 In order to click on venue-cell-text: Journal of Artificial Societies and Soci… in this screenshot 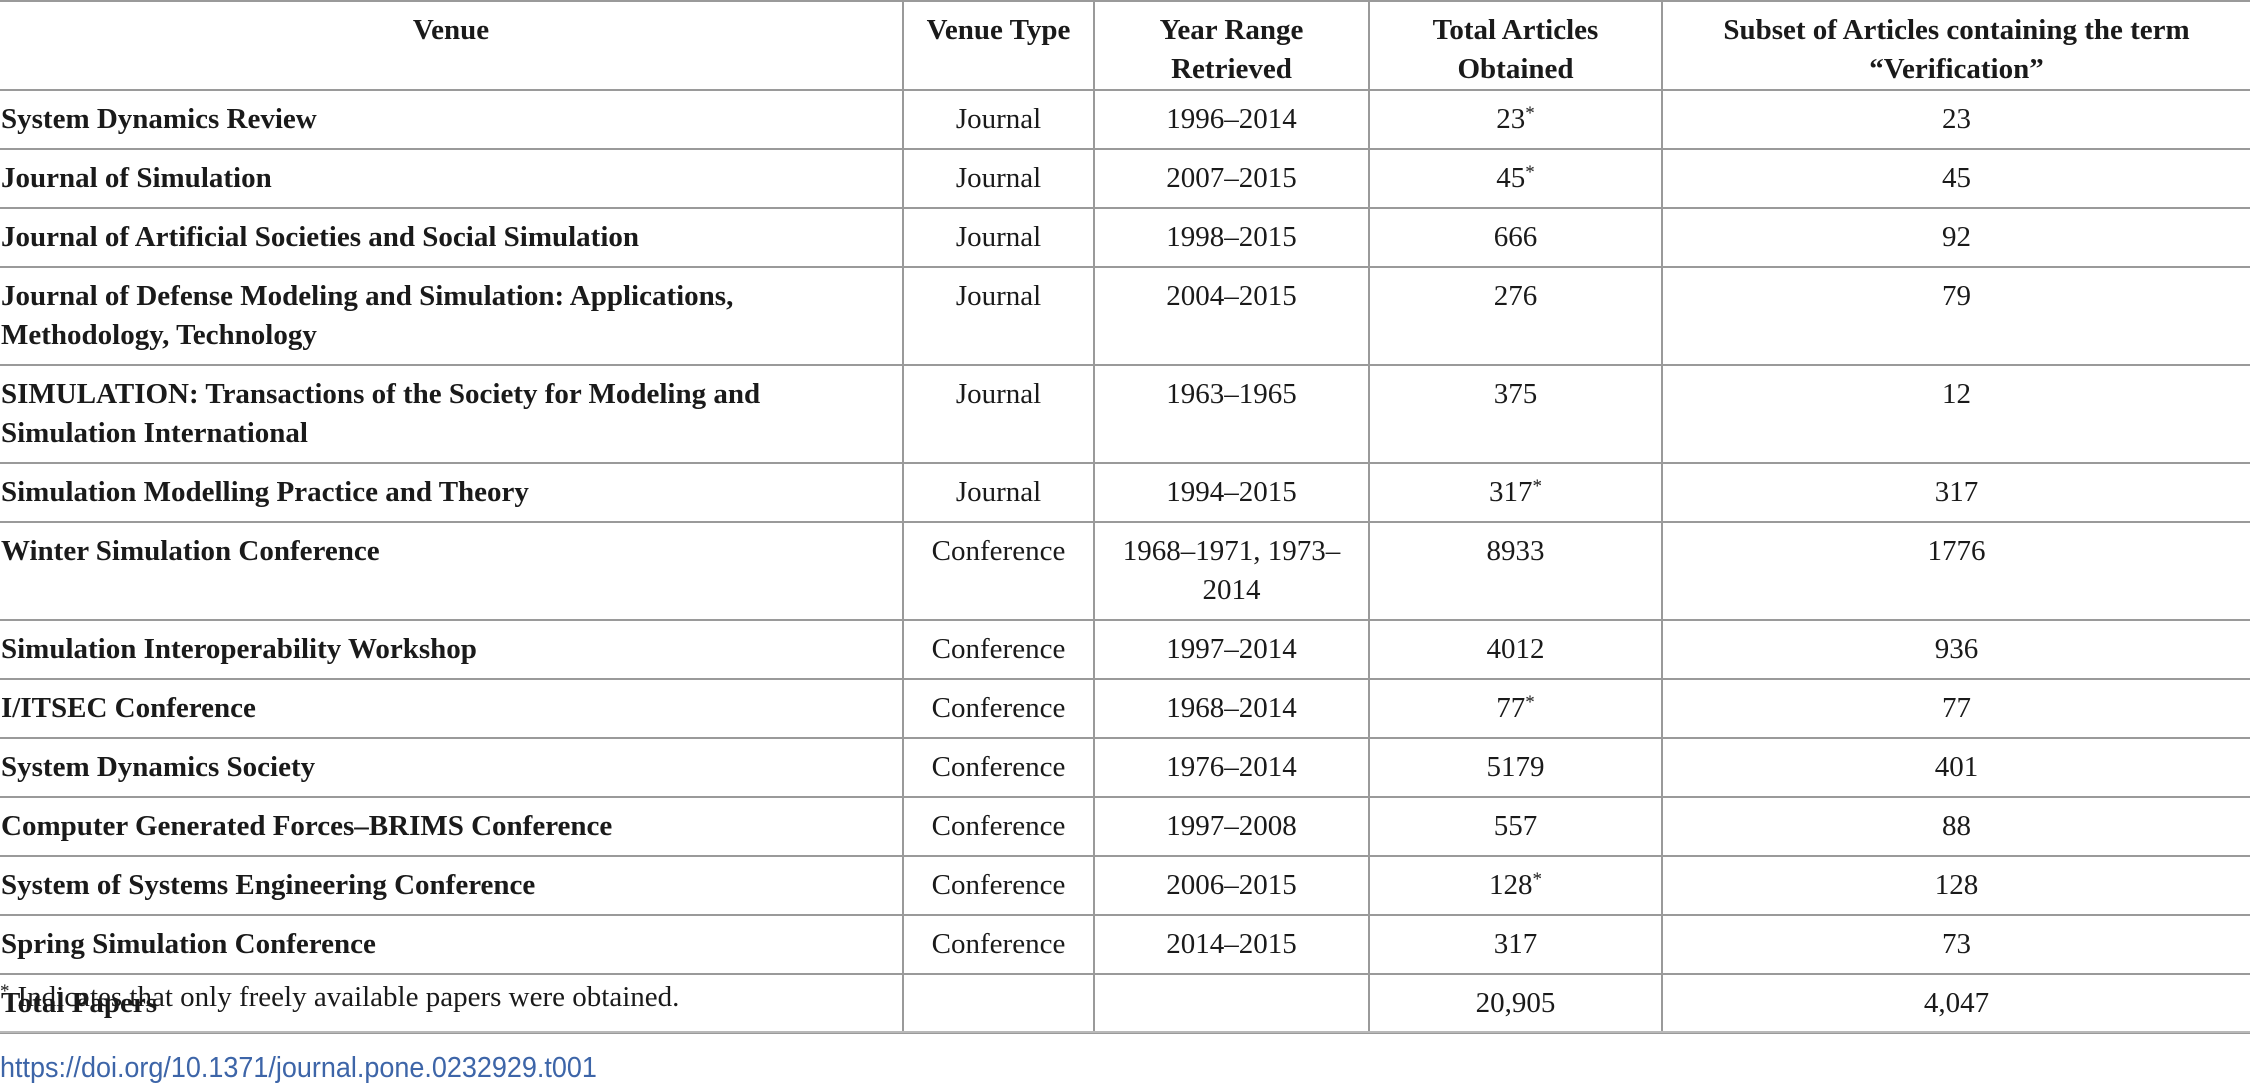, I will do `click(320, 237)`.